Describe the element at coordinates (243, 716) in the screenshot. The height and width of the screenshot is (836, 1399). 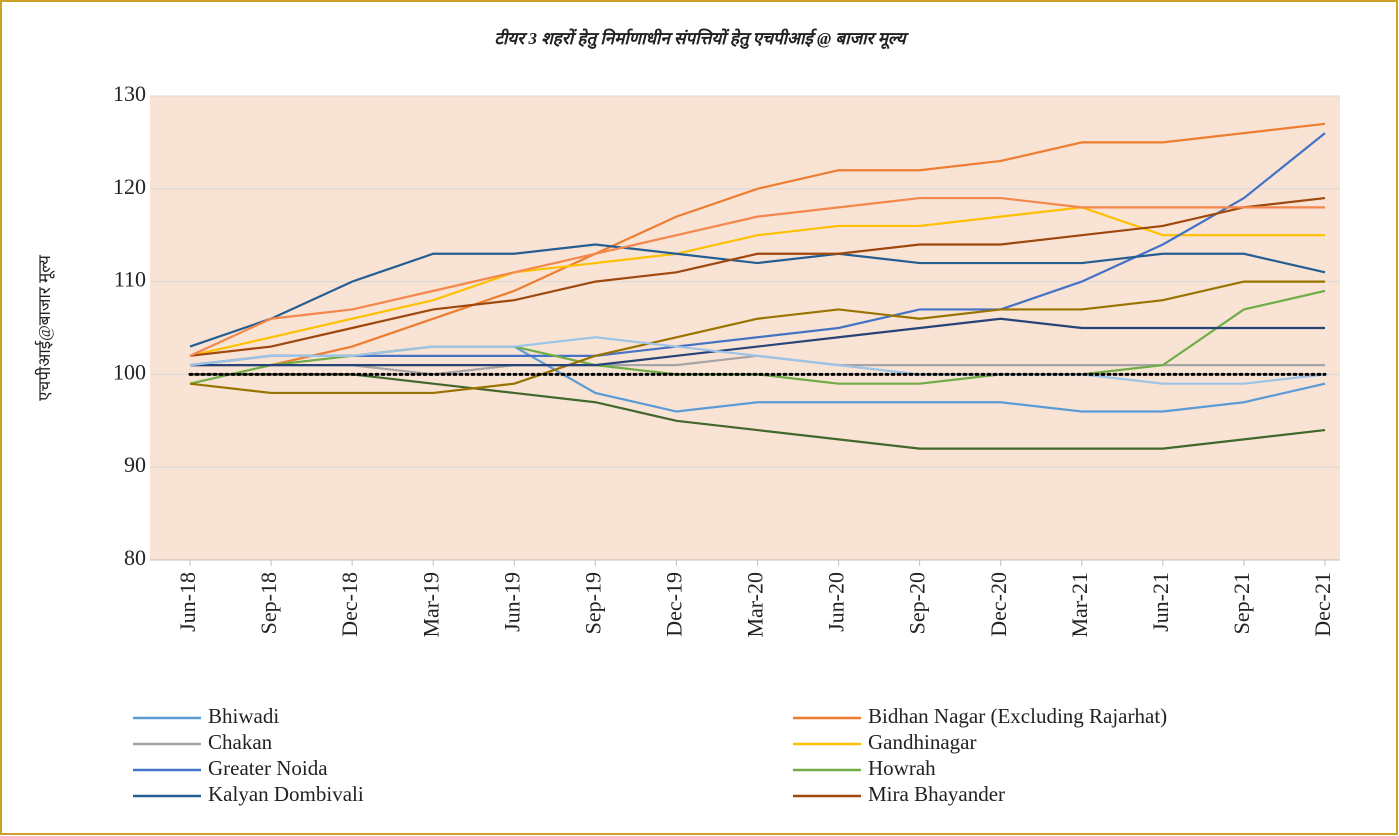
I see `legend-label: Bhiwadi` at that location.